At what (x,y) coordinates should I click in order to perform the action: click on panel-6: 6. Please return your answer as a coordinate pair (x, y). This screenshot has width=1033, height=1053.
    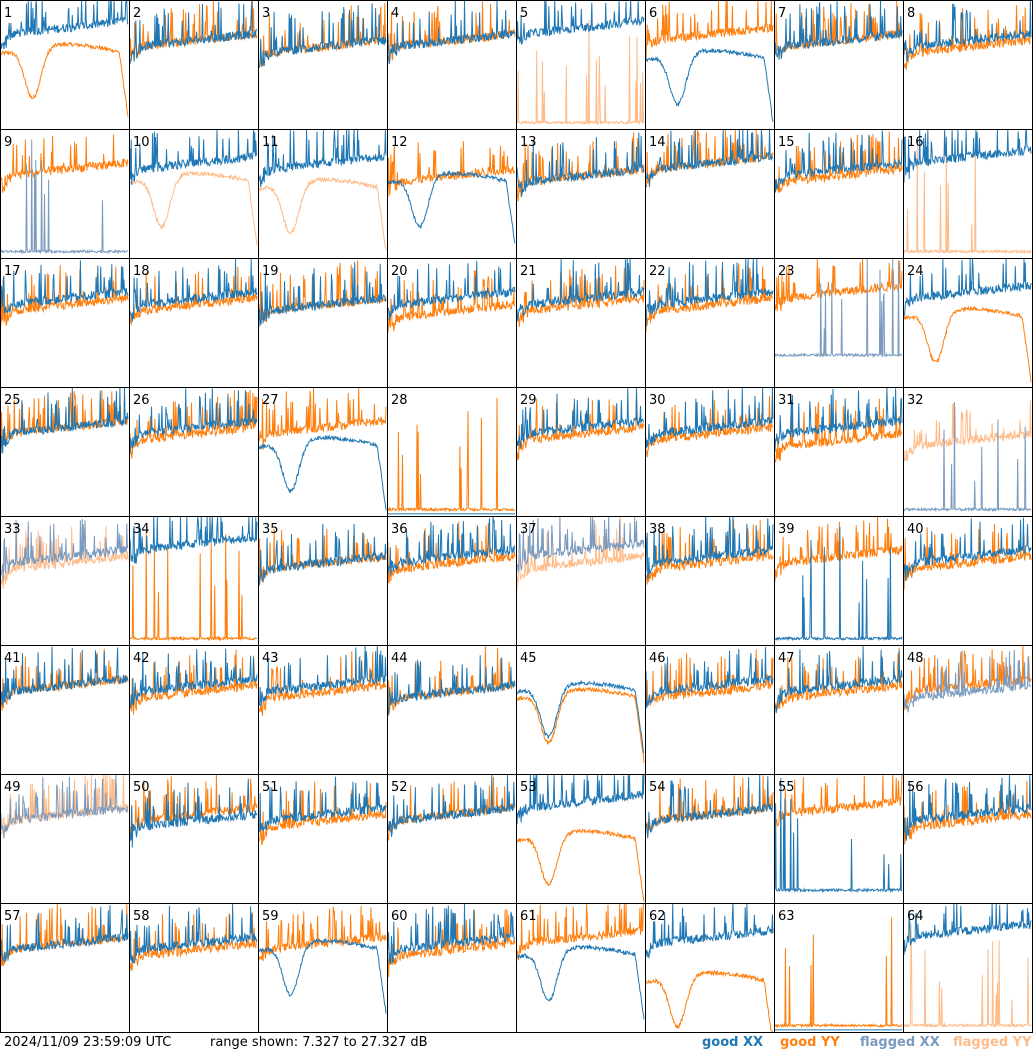
    Looking at the image, I should click on (710, 65).